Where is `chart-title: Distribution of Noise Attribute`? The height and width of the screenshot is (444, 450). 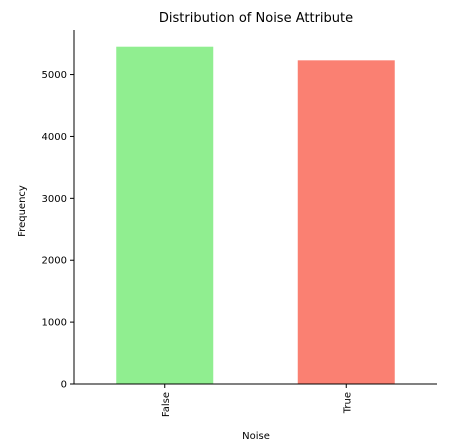 chart-title: Distribution of Noise Attribute is located at coordinates (256, 18).